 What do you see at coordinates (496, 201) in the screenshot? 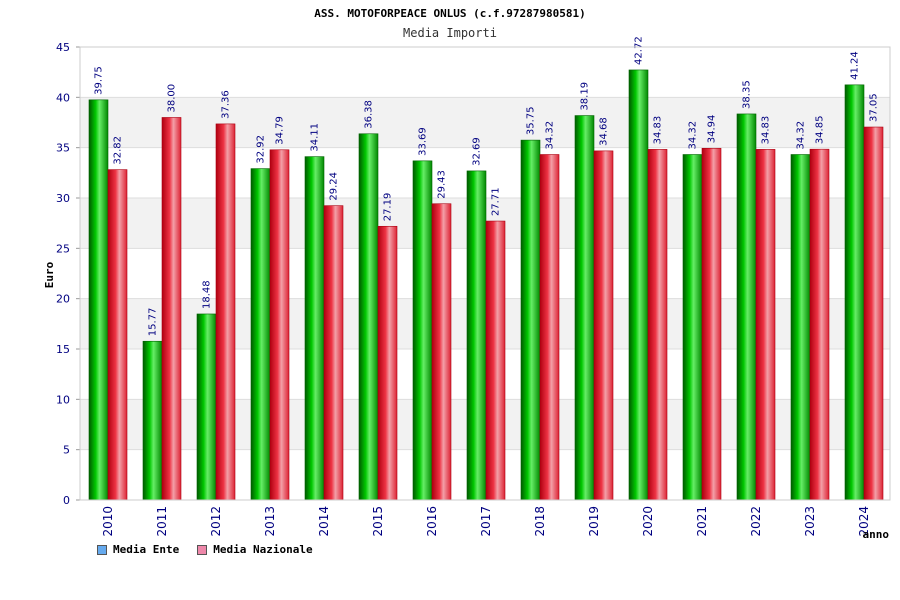
I see `value-label-nazionale: 27.71` at bounding box center [496, 201].